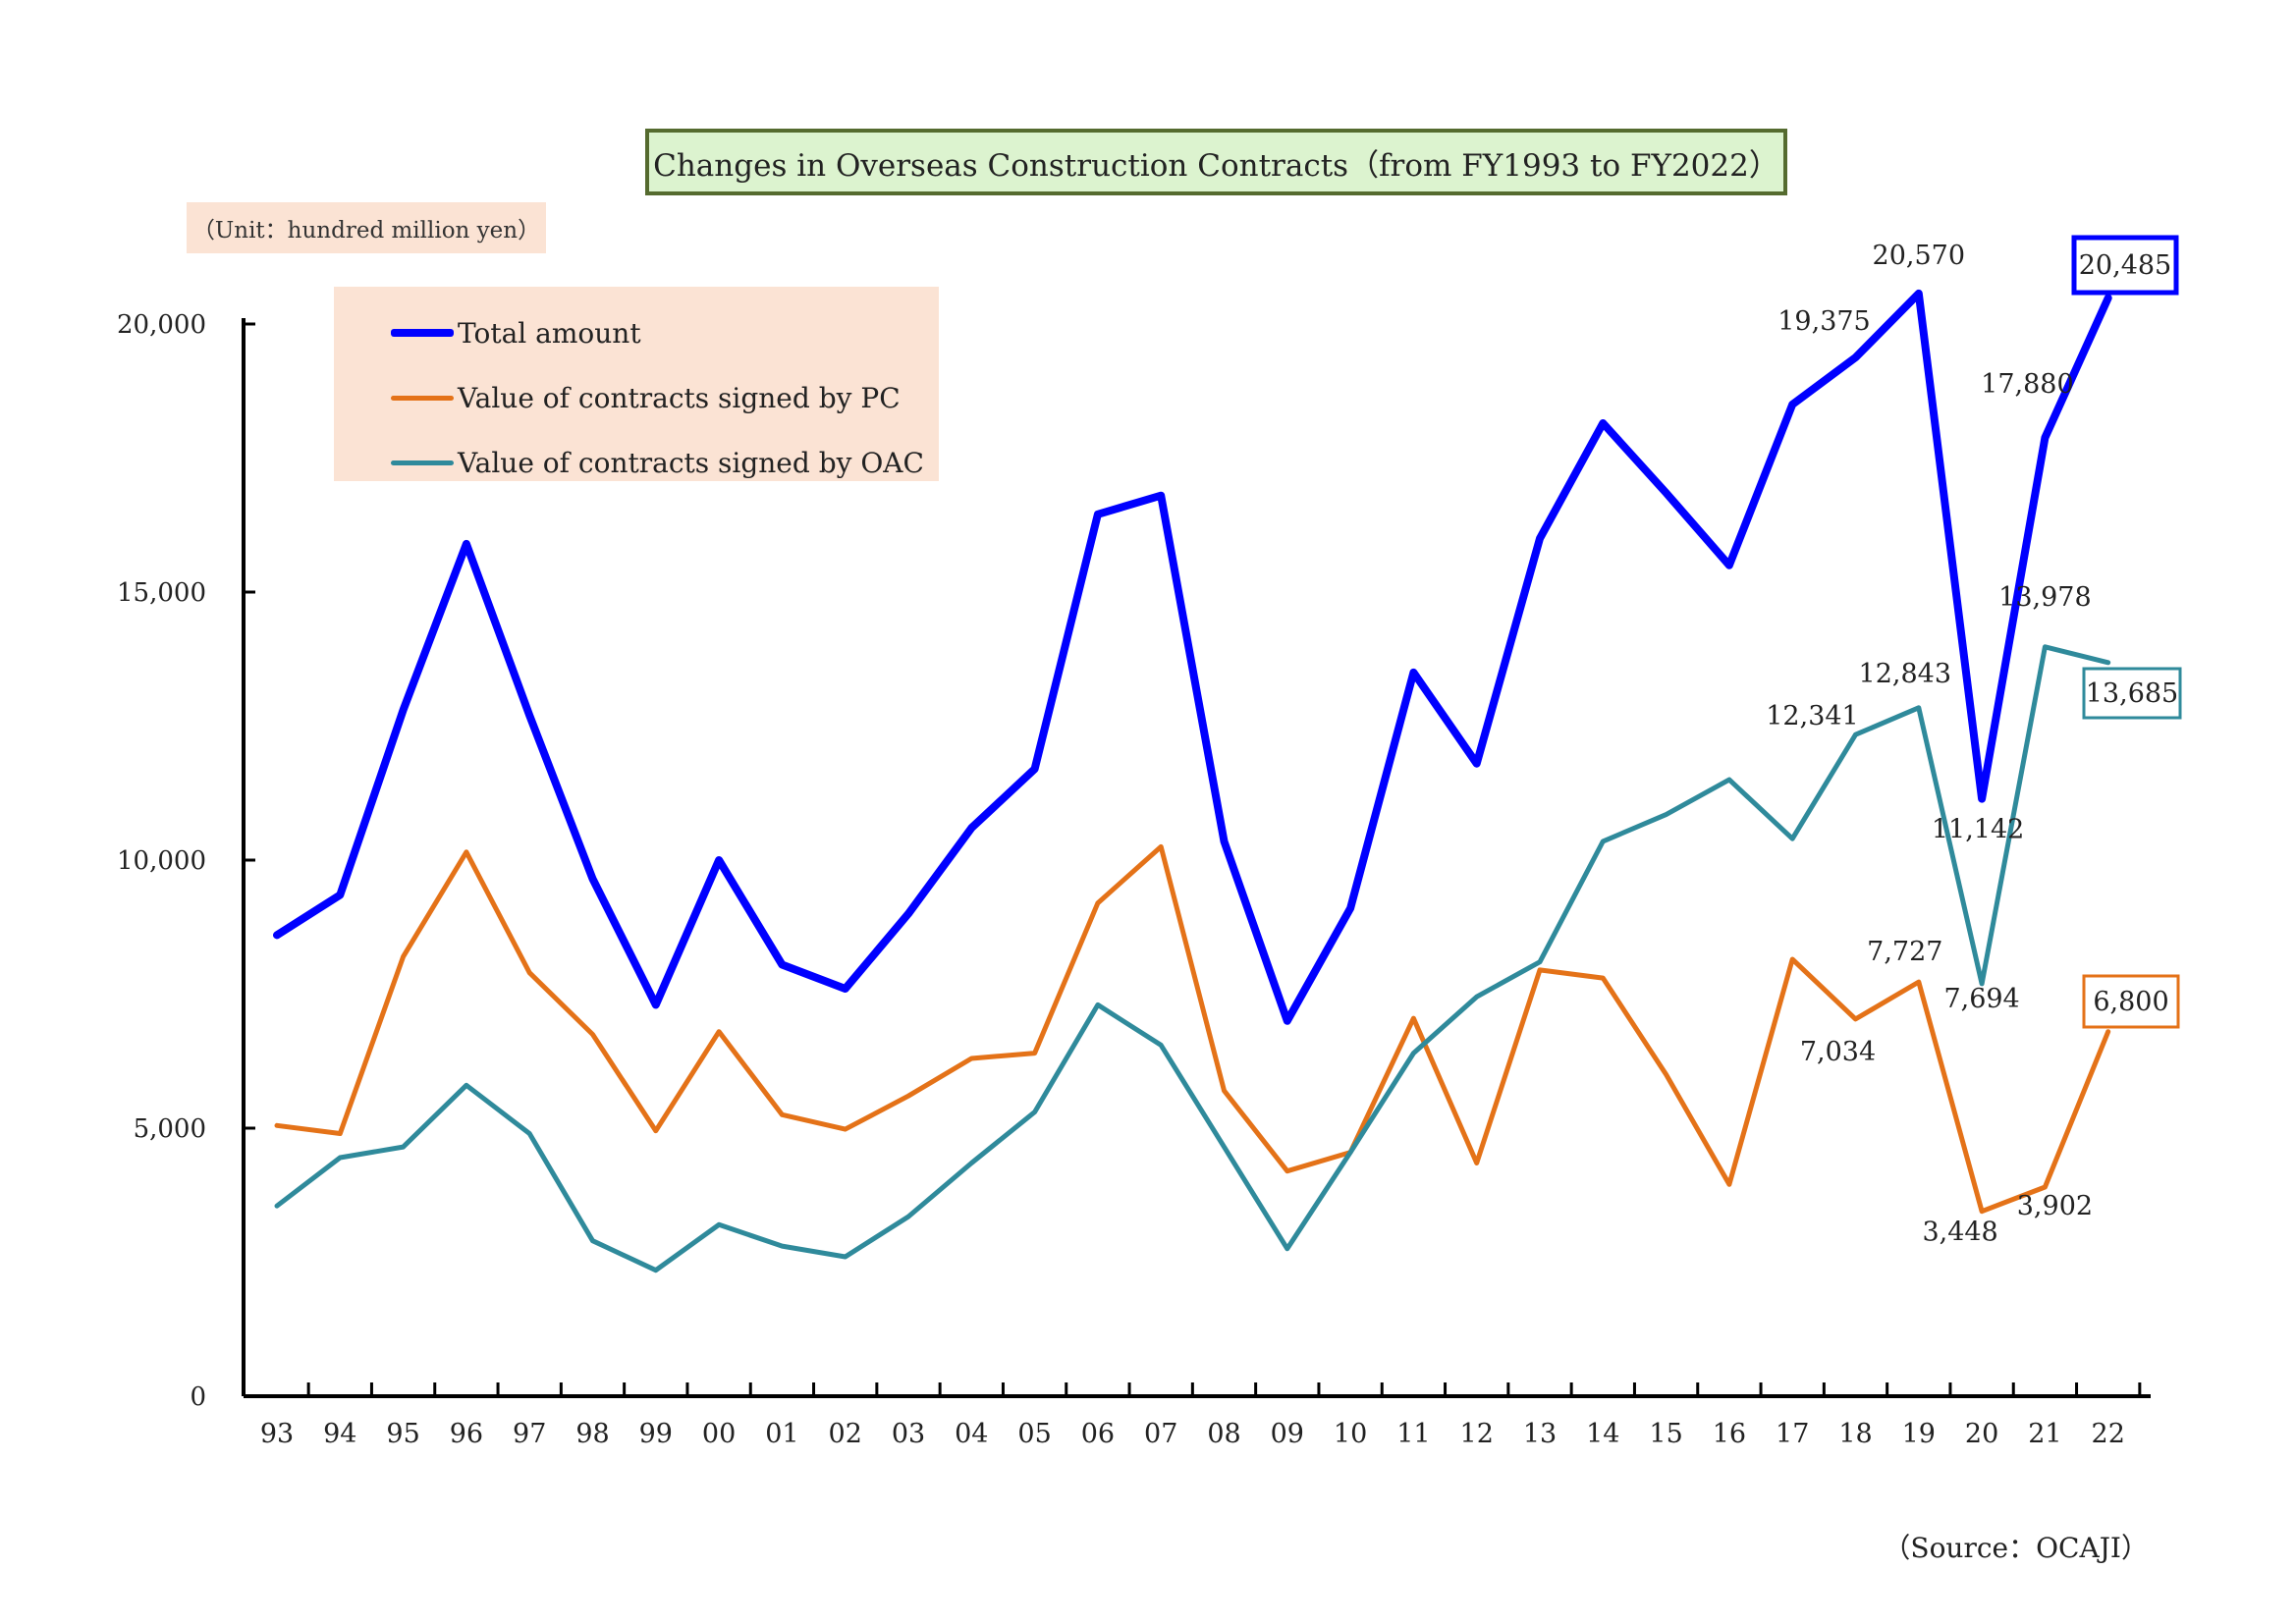  What do you see at coordinates (781, 1434) in the screenshot?
I see `x-tick-label: 01` at bounding box center [781, 1434].